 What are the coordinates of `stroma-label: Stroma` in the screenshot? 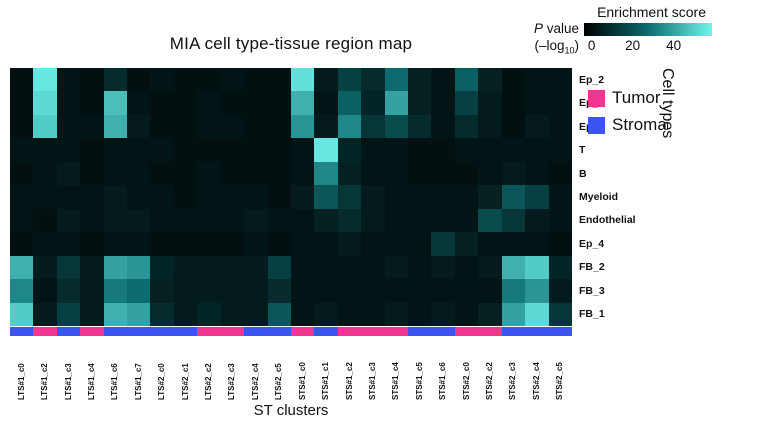 It's located at (639, 124).